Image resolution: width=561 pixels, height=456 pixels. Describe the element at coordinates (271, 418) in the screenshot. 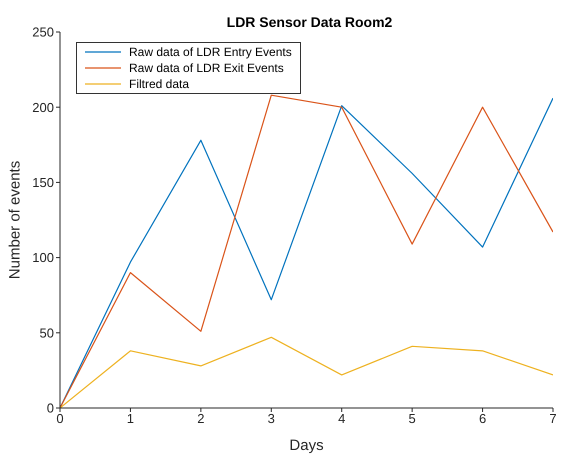

I see `x-tick-label: 3` at that location.